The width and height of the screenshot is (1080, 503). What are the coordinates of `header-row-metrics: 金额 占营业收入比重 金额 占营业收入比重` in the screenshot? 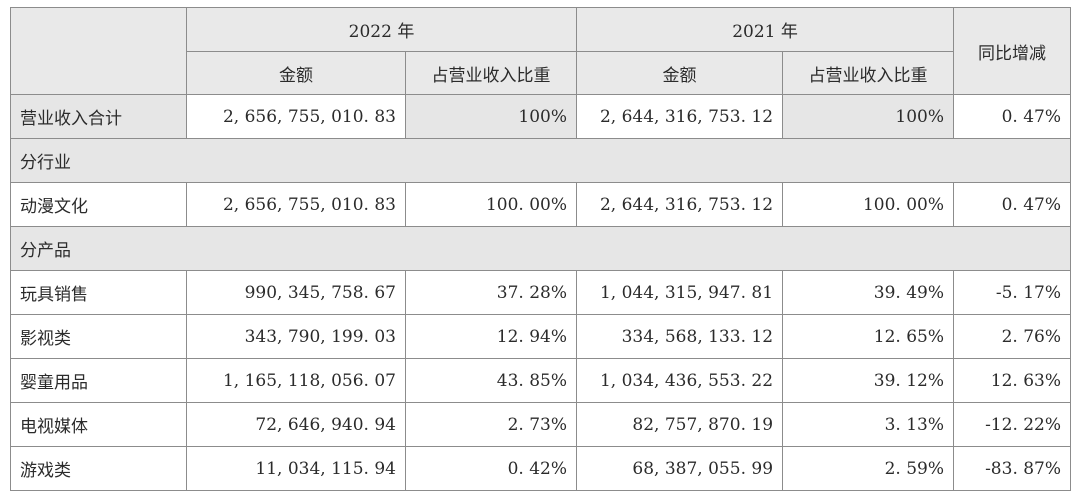 It's located at (541, 73).